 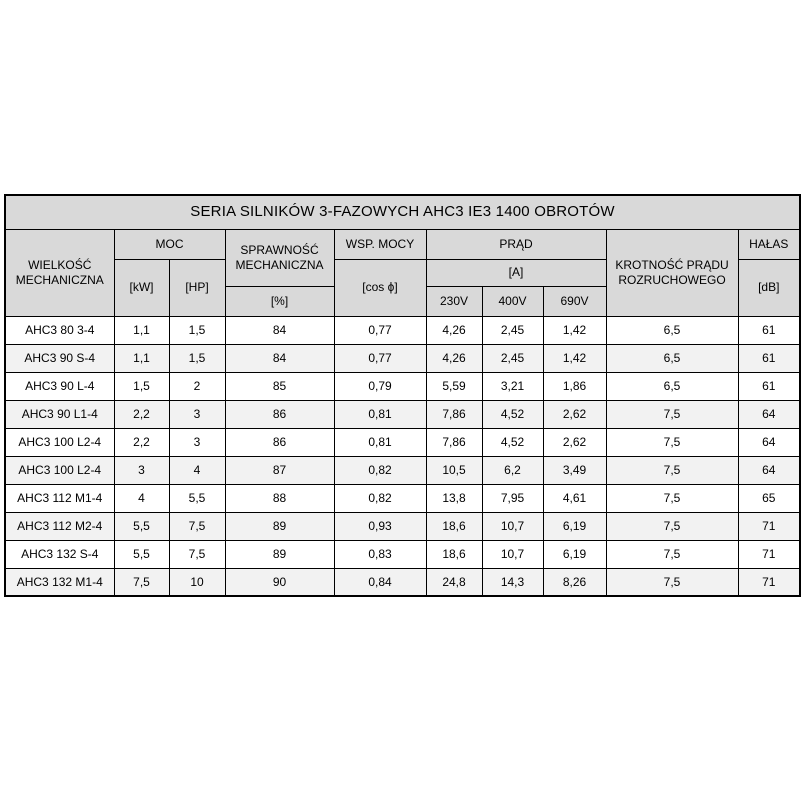 What do you see at coordinates (380, 244) in the screenshot?
I see `header-power-factor: WSP. MOCY` at bounding box center [380, 244].